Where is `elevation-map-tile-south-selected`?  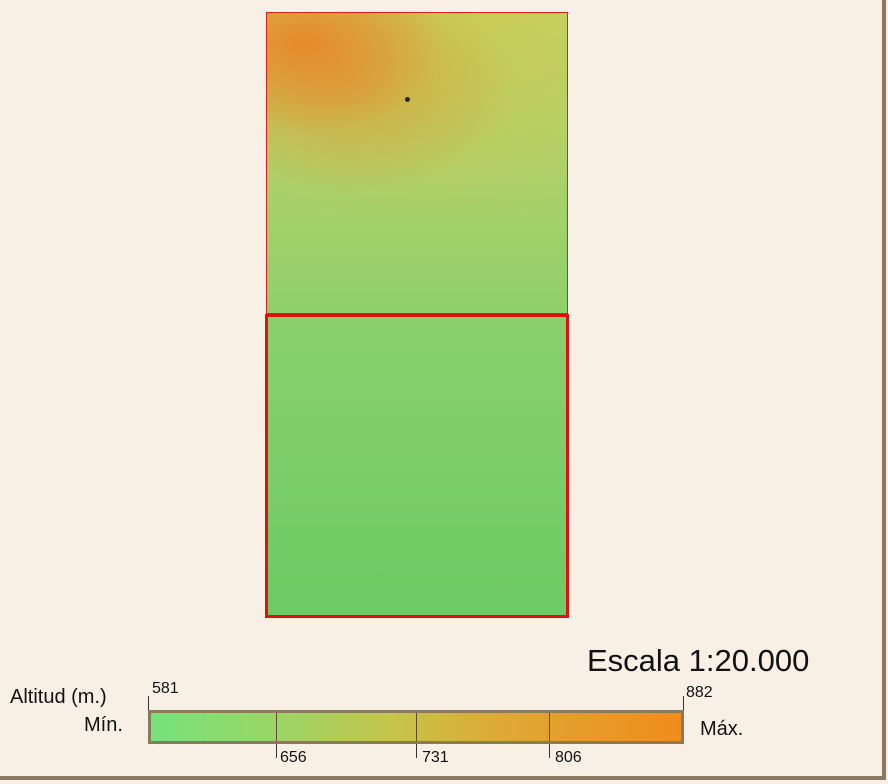
elevation-map-tile-south-selected is located at coordinates (417, 466).